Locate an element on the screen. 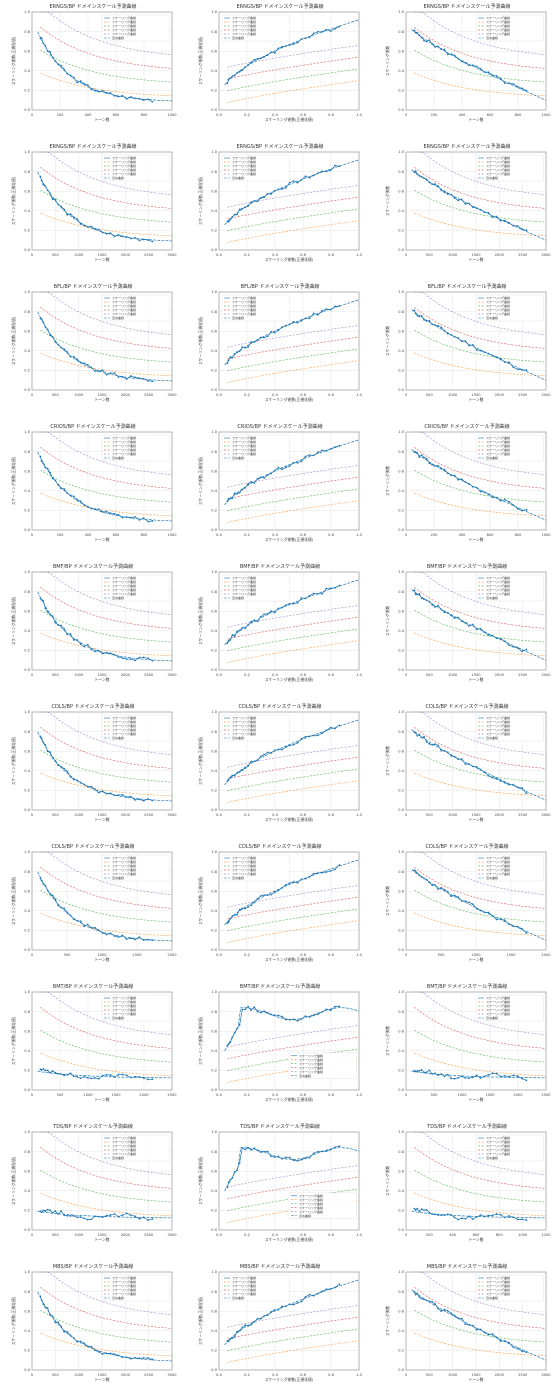 The width and height of the screenshot is (560, 1400). chart-title: CRIOS/BP ドメインスケール予測曲線 is located at coordinates (279, 426).